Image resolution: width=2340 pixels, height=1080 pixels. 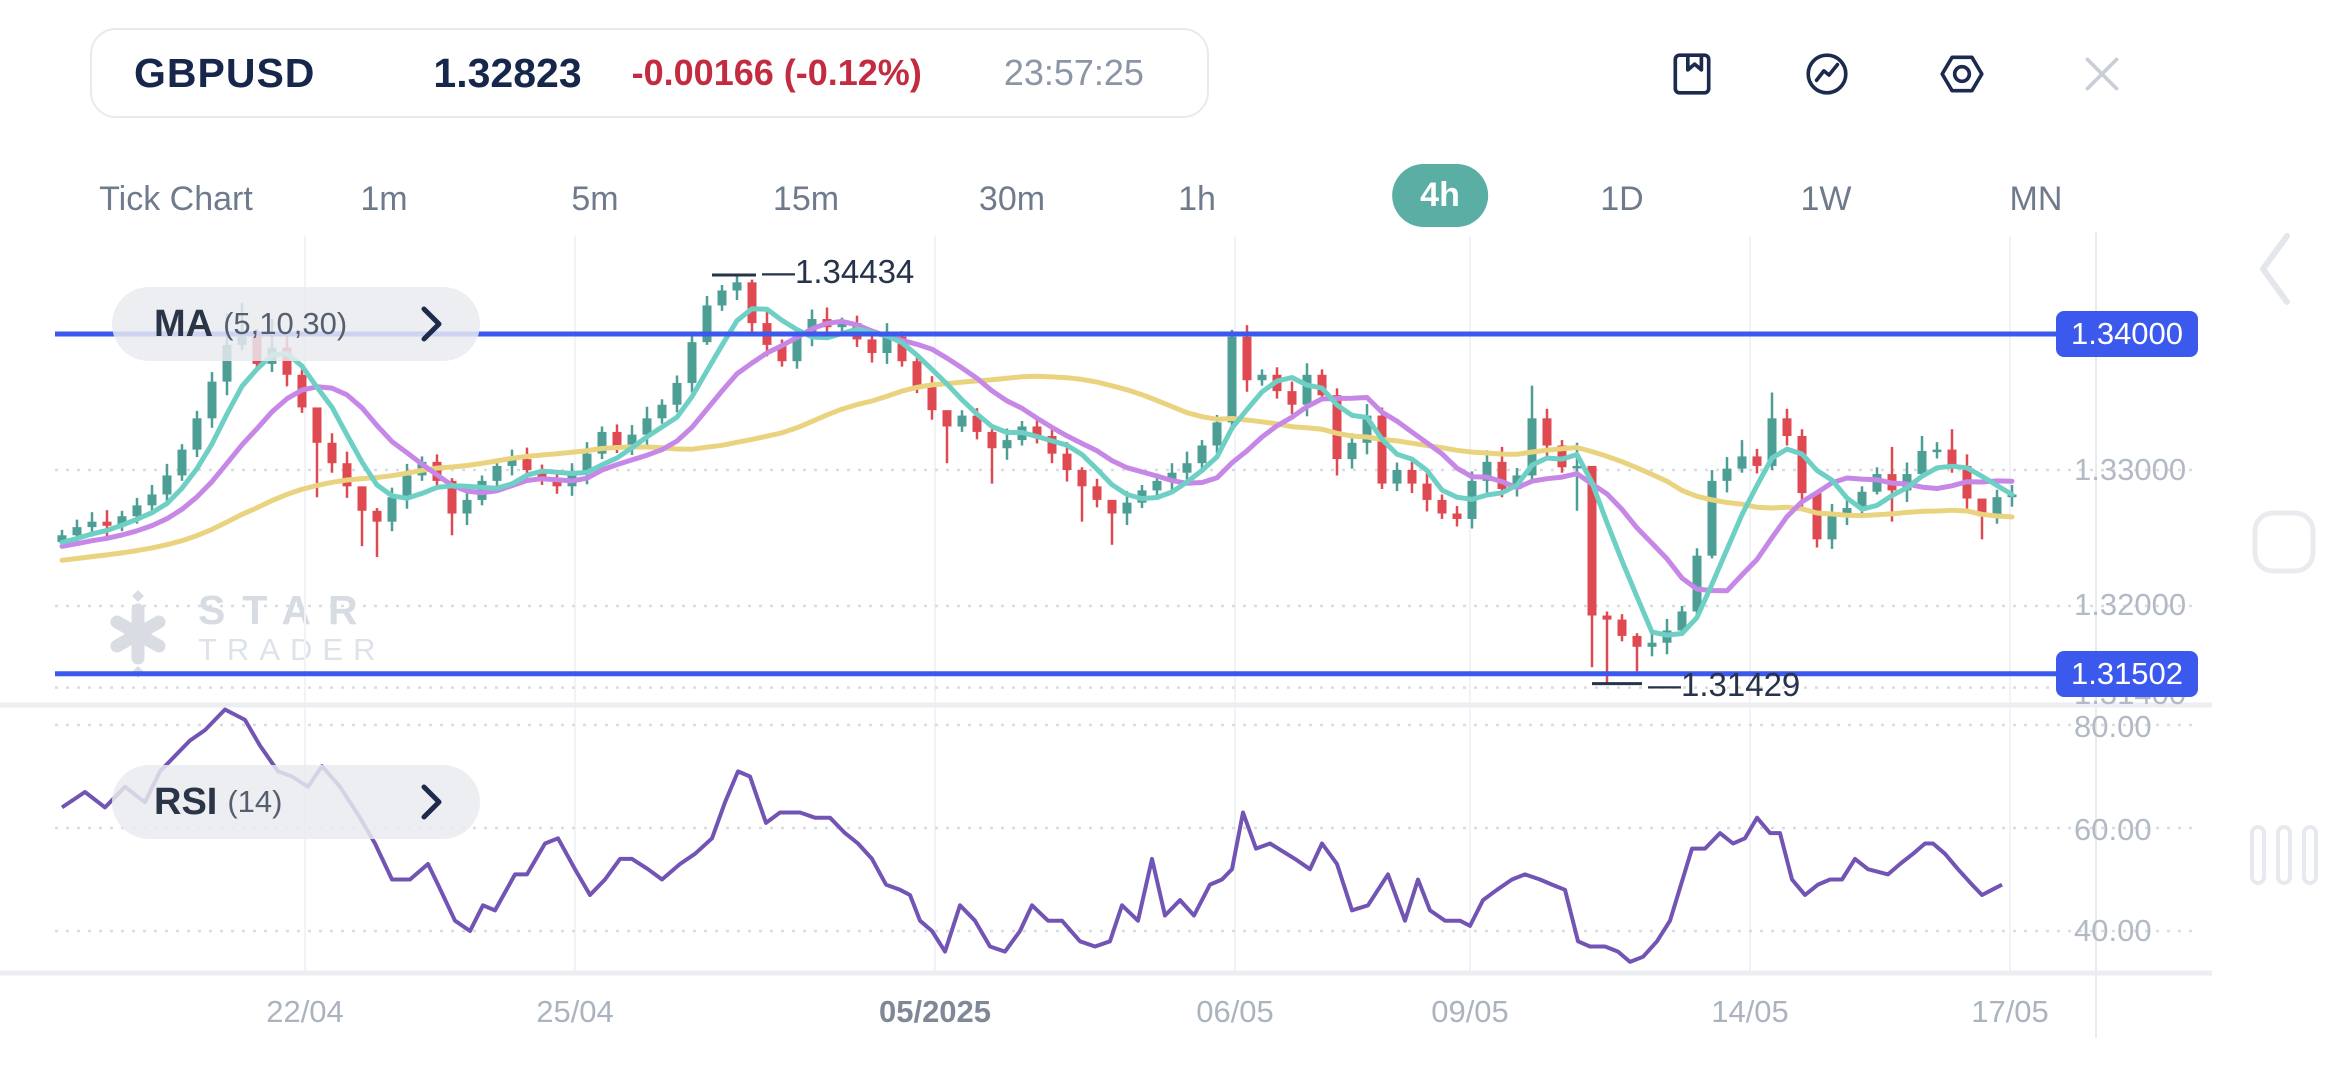 I want to click on close-button, so click(x=2102, y=74).